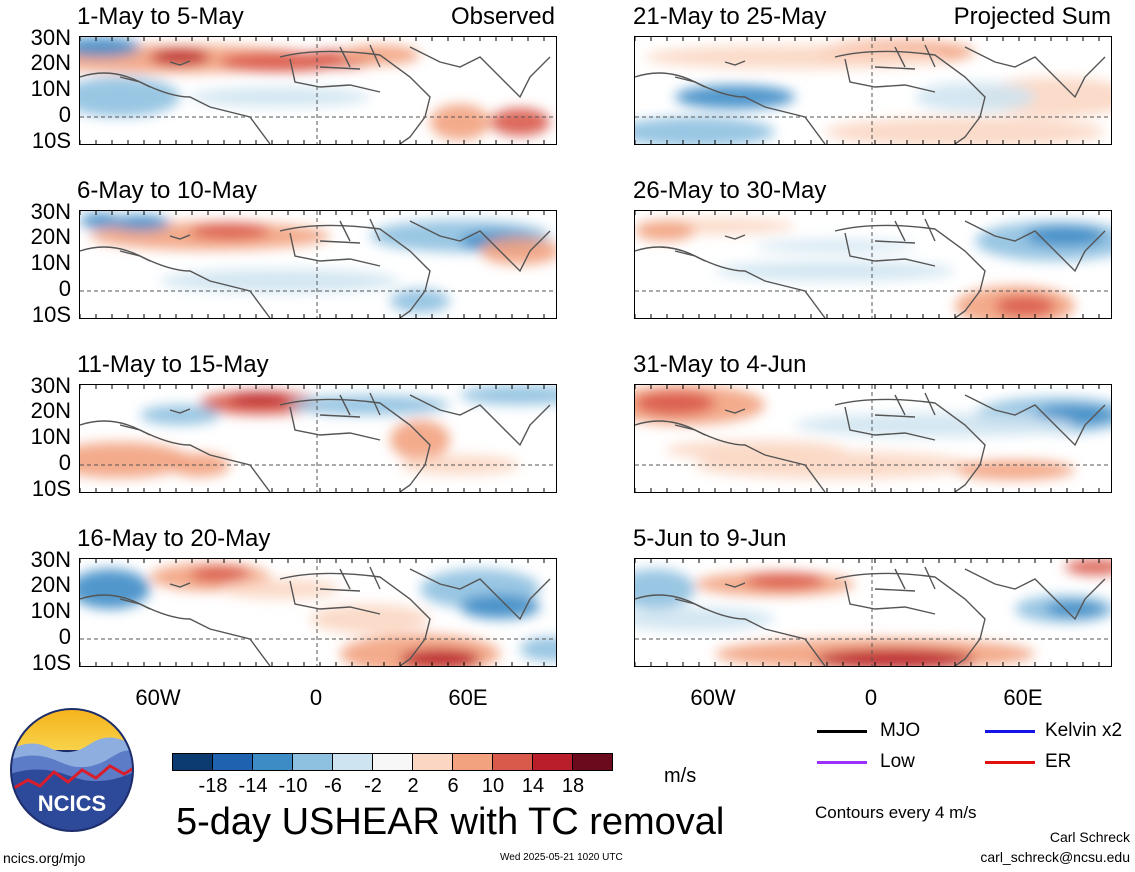  Describe the element at coordinates (72, 770) in the screenshot. I see `ncics-logo: NCICS` at that location.